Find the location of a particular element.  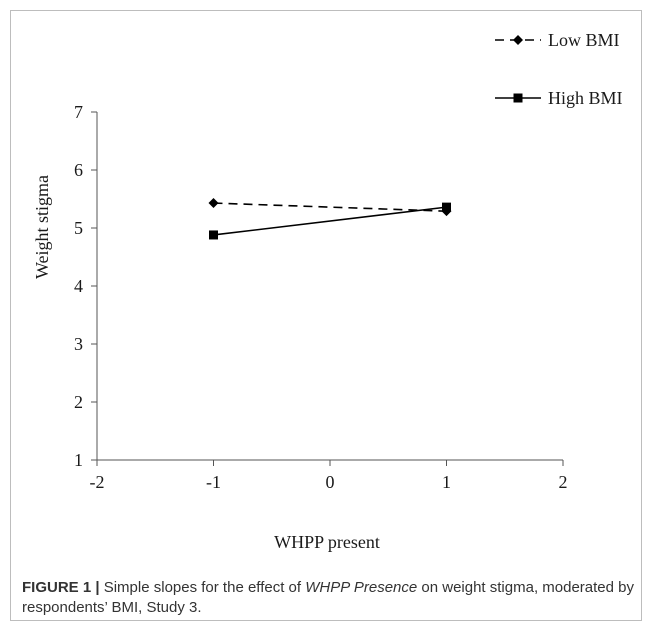

series-line-high-bmi is located at coordinates (330, 221).